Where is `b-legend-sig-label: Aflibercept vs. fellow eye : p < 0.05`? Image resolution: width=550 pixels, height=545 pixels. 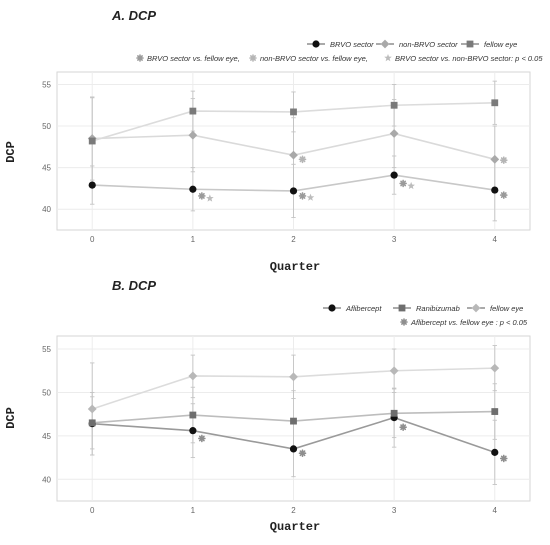
b-legend-sig-label: Aflibercept vs. fellow eye : p < 0.05 is located at coordinates (469, 322).